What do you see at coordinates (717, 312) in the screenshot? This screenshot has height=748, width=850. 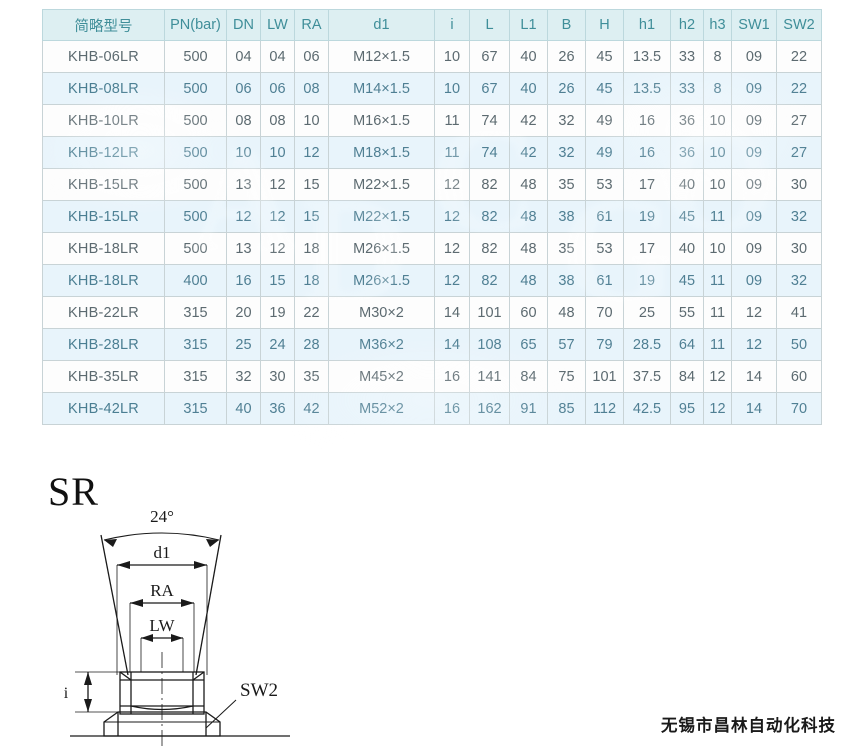 I see `table-cell: 11` at bounding box center [717, 312].